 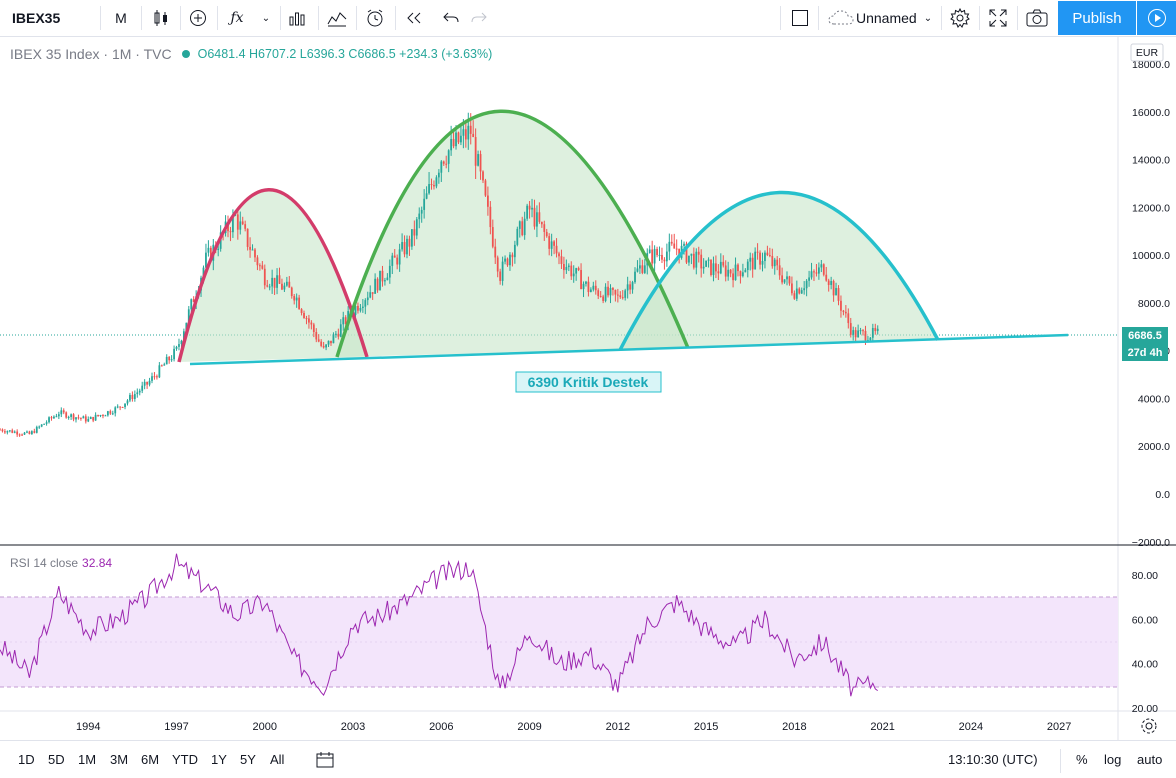 What do you see at coordinates (886, 18) in the screenshot?
I see `layout-name: Unnamed` at bounding box center [886, 18].